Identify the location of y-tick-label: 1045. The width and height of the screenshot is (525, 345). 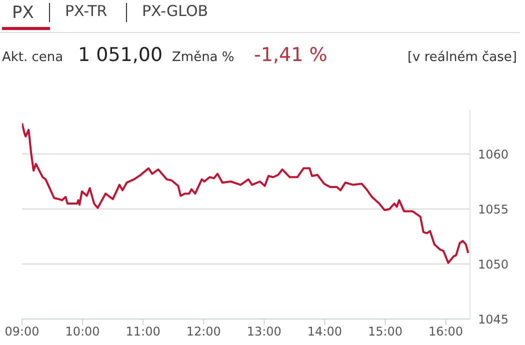
(493, 319).